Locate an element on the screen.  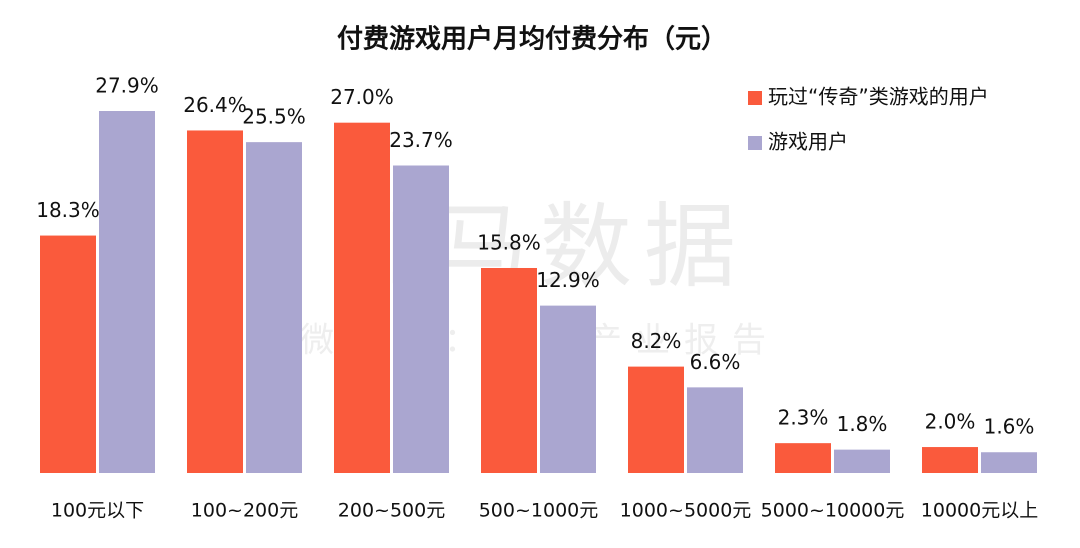
value-label: 2.0% is located at coordinates (950, 422).